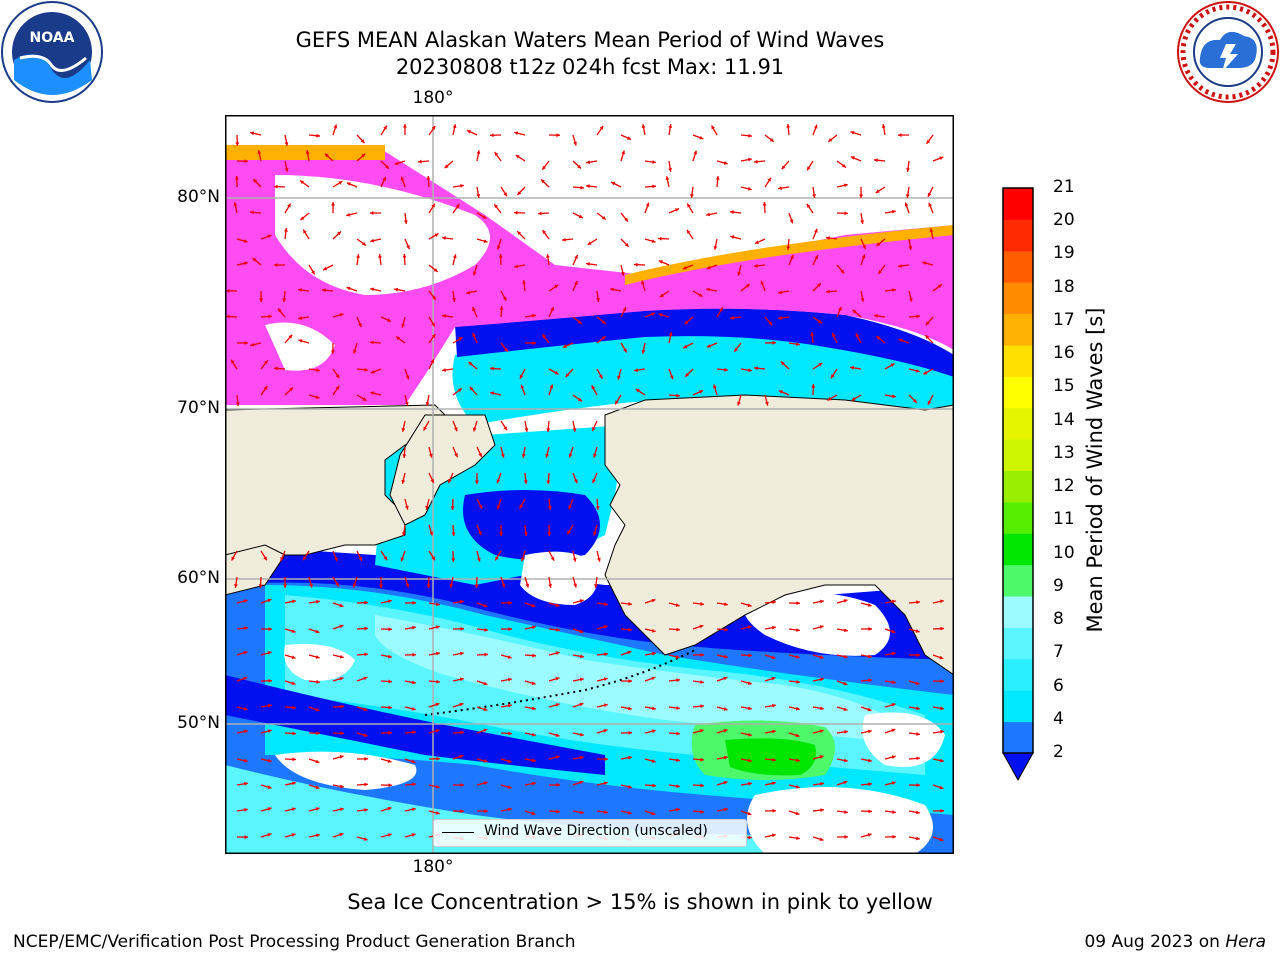  What do you see at coordinates (770, 757) in the screenshot?
I see `pacific-green-core` at bounding box center [770, 757].